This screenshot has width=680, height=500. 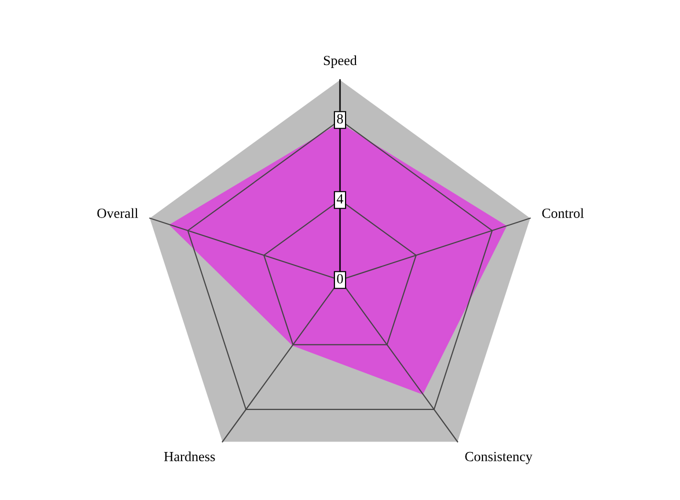 What do you see at coordinates (340, 279) in the screenshot?
I see `y-tick-label: 0` at bounding box center [340, 279].